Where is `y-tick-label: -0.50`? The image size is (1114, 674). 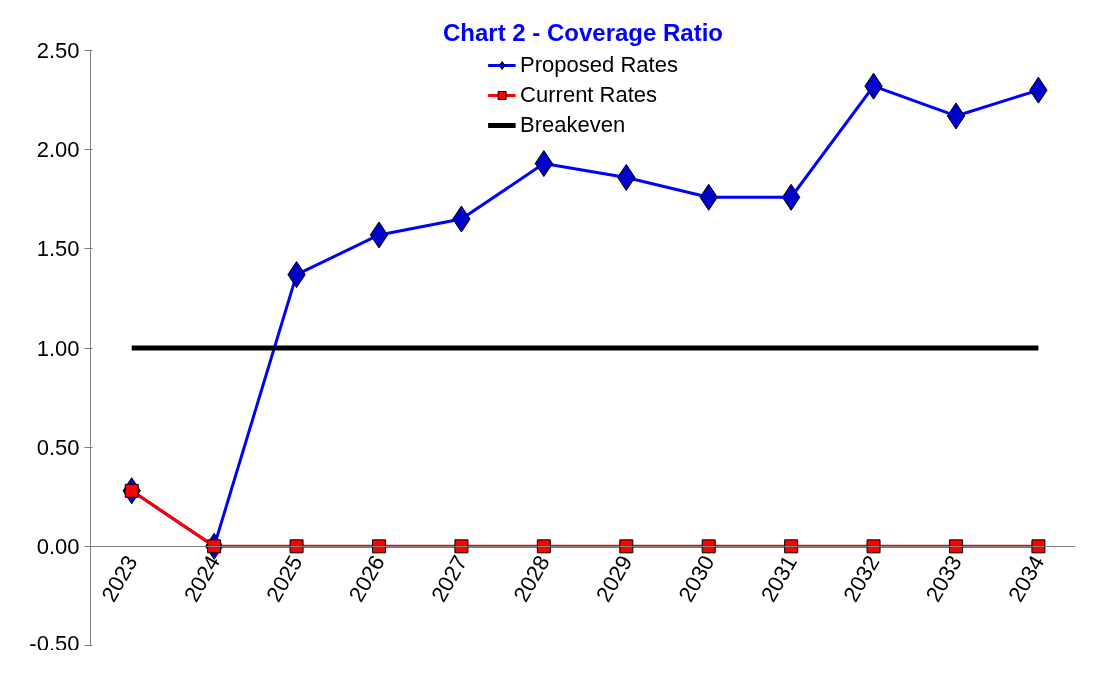 y-tick-label: -0.50 is located at coordinates (54, 643).